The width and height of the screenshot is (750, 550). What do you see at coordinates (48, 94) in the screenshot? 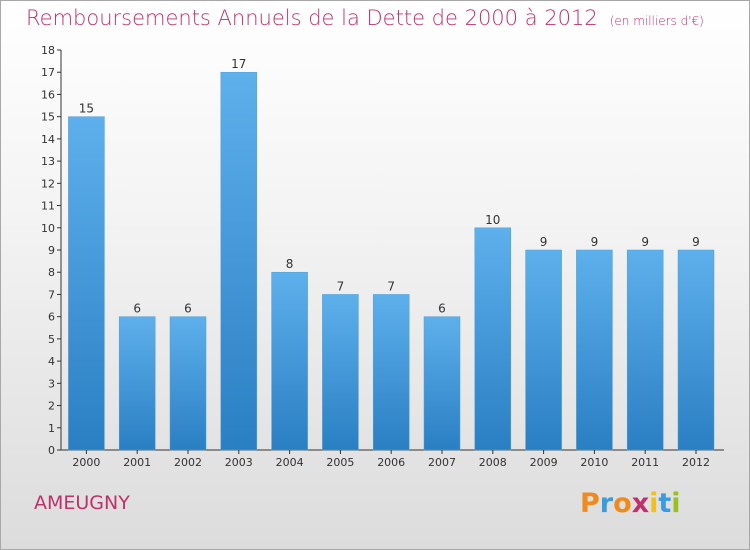
I see `y-tick-label: 16` at bounding box center [48, 94].